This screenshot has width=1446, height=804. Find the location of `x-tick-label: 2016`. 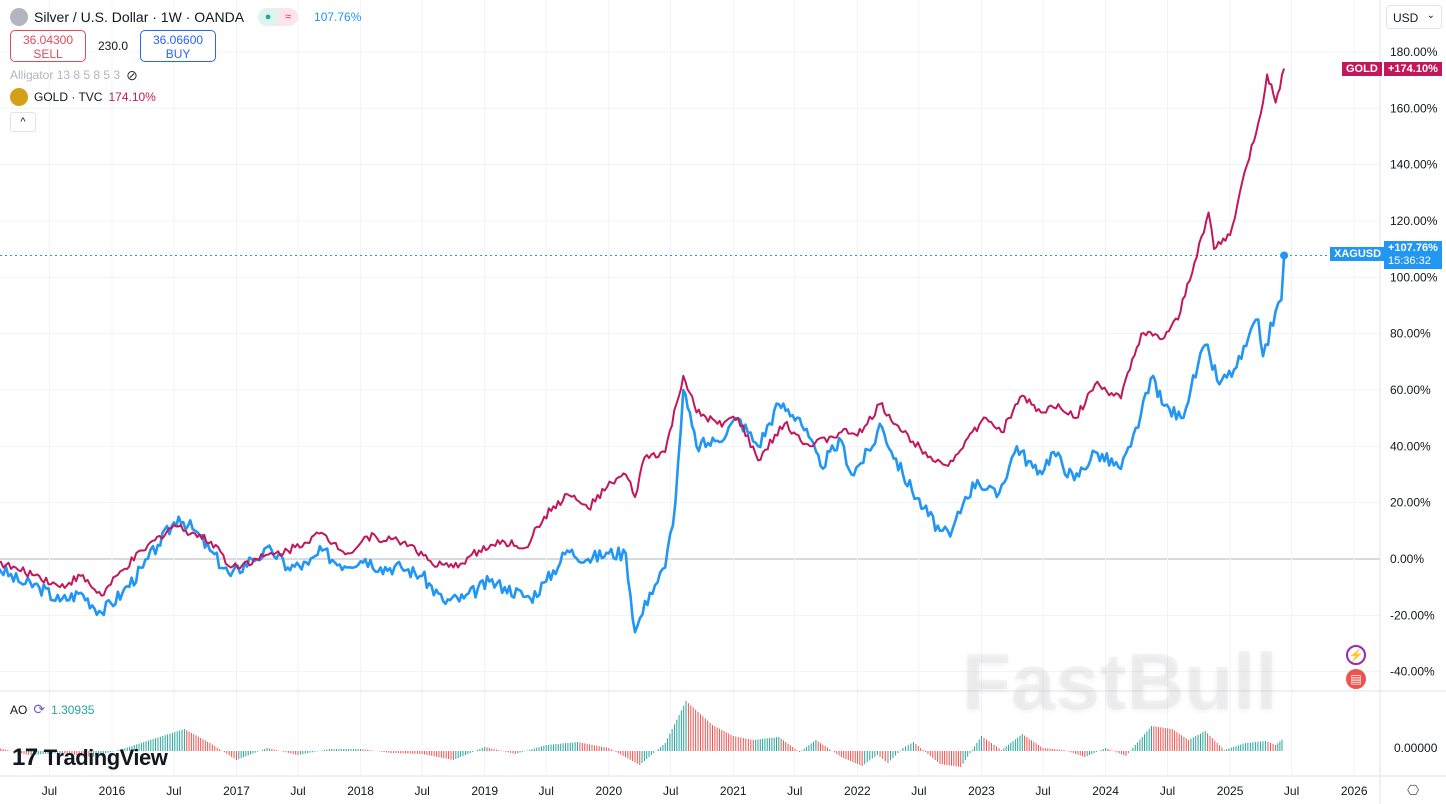

x-tick-label: 2016 is located at coordinates (112, 791).